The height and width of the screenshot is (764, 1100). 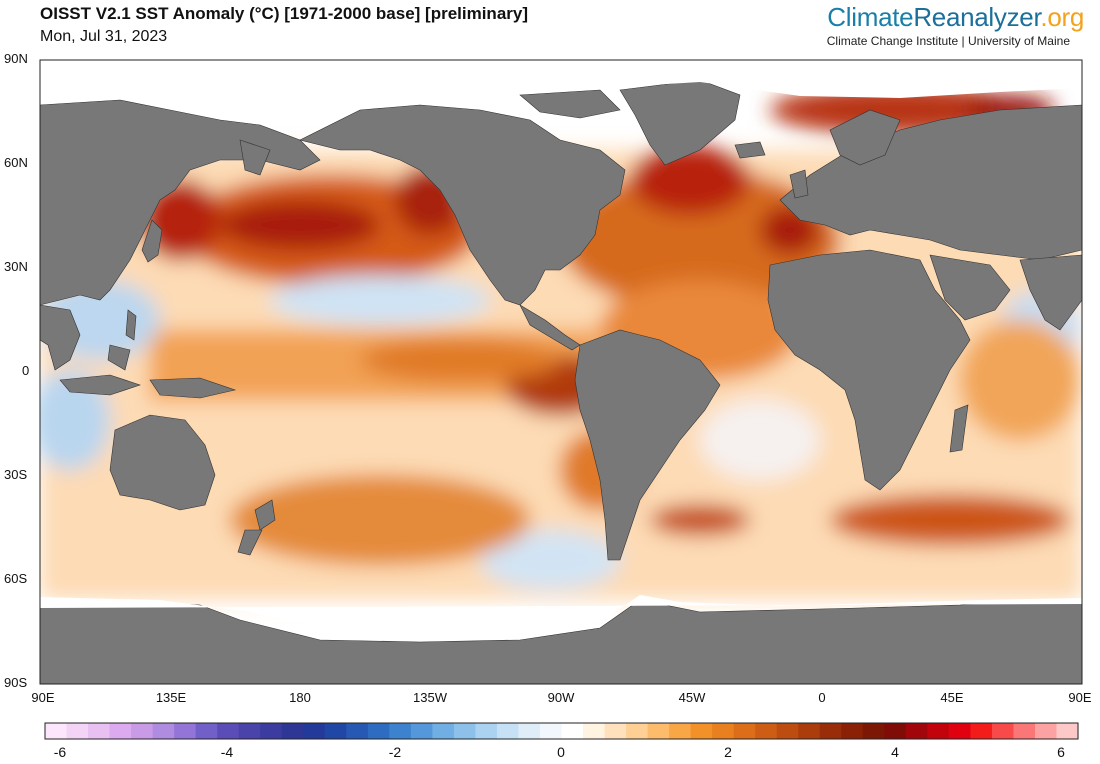 I want to click on lat-label-0: 0, so click(x=26, y=370).